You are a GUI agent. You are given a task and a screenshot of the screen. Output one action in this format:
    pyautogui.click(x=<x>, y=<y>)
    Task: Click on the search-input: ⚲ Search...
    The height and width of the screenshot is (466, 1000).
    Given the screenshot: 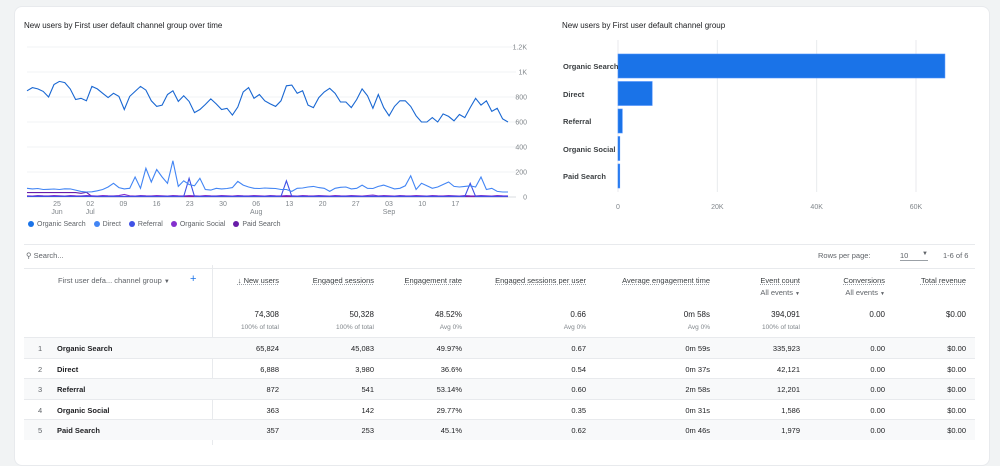 What is the action you would take?
    pyautogui.click(x=45, y=255)
    